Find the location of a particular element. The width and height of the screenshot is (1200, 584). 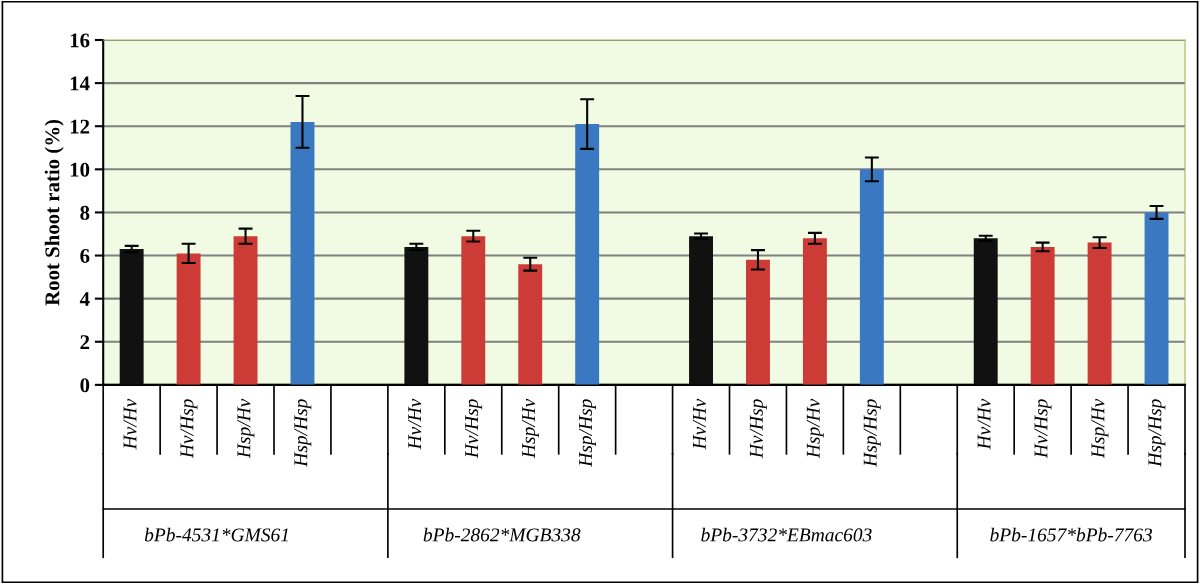

text: bPb-1657*bPb-7763 is located at coordinates (1071, 534).